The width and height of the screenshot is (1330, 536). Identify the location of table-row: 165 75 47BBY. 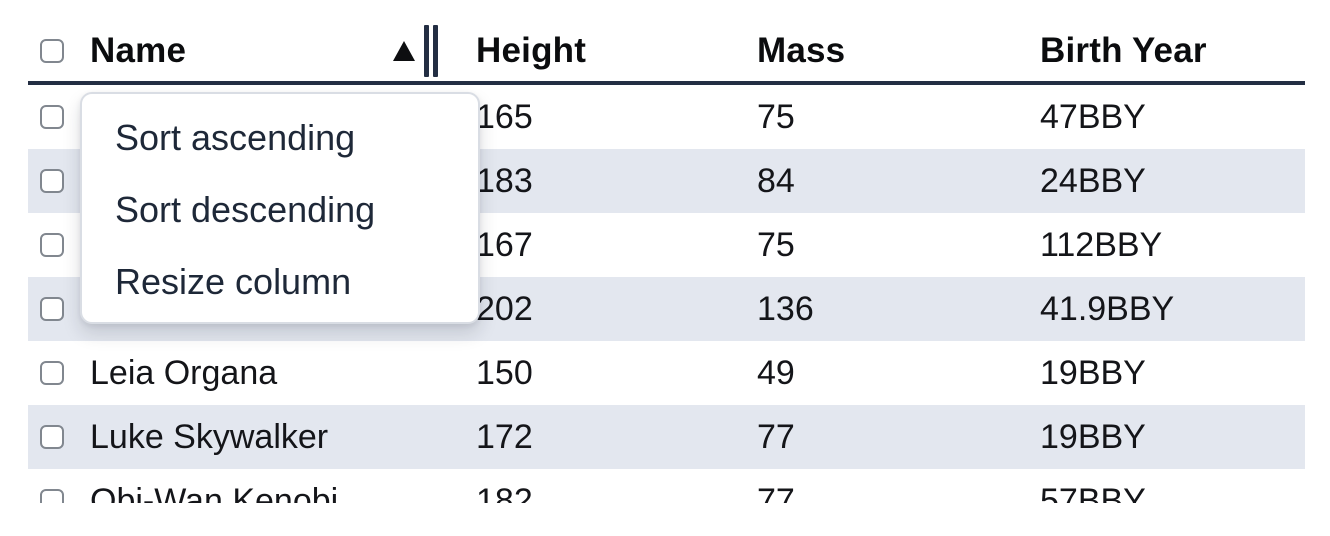
(666, 117).